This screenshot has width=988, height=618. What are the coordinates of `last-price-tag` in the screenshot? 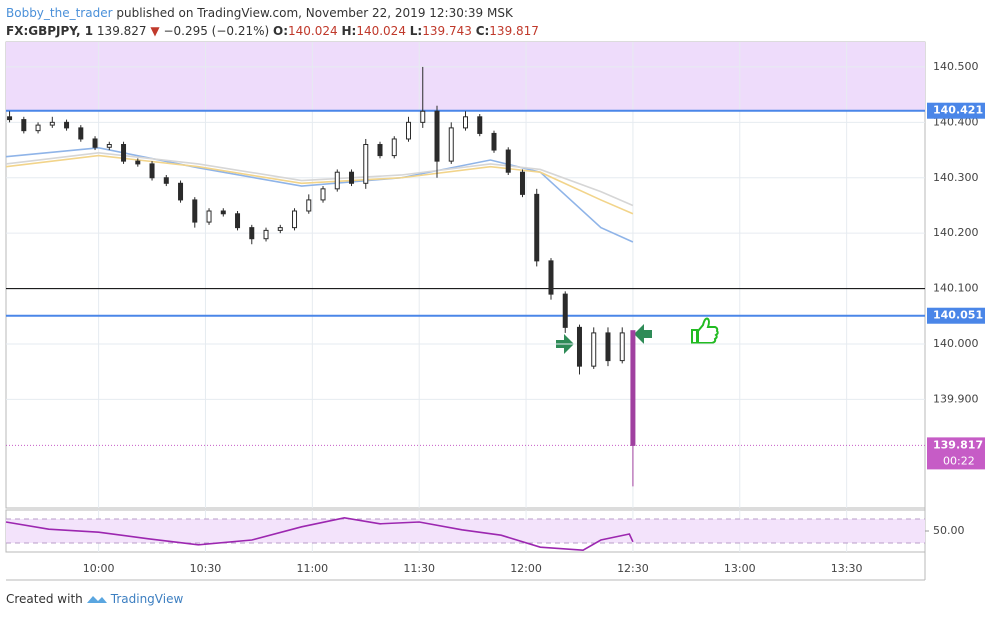 It's located at (956, 453).